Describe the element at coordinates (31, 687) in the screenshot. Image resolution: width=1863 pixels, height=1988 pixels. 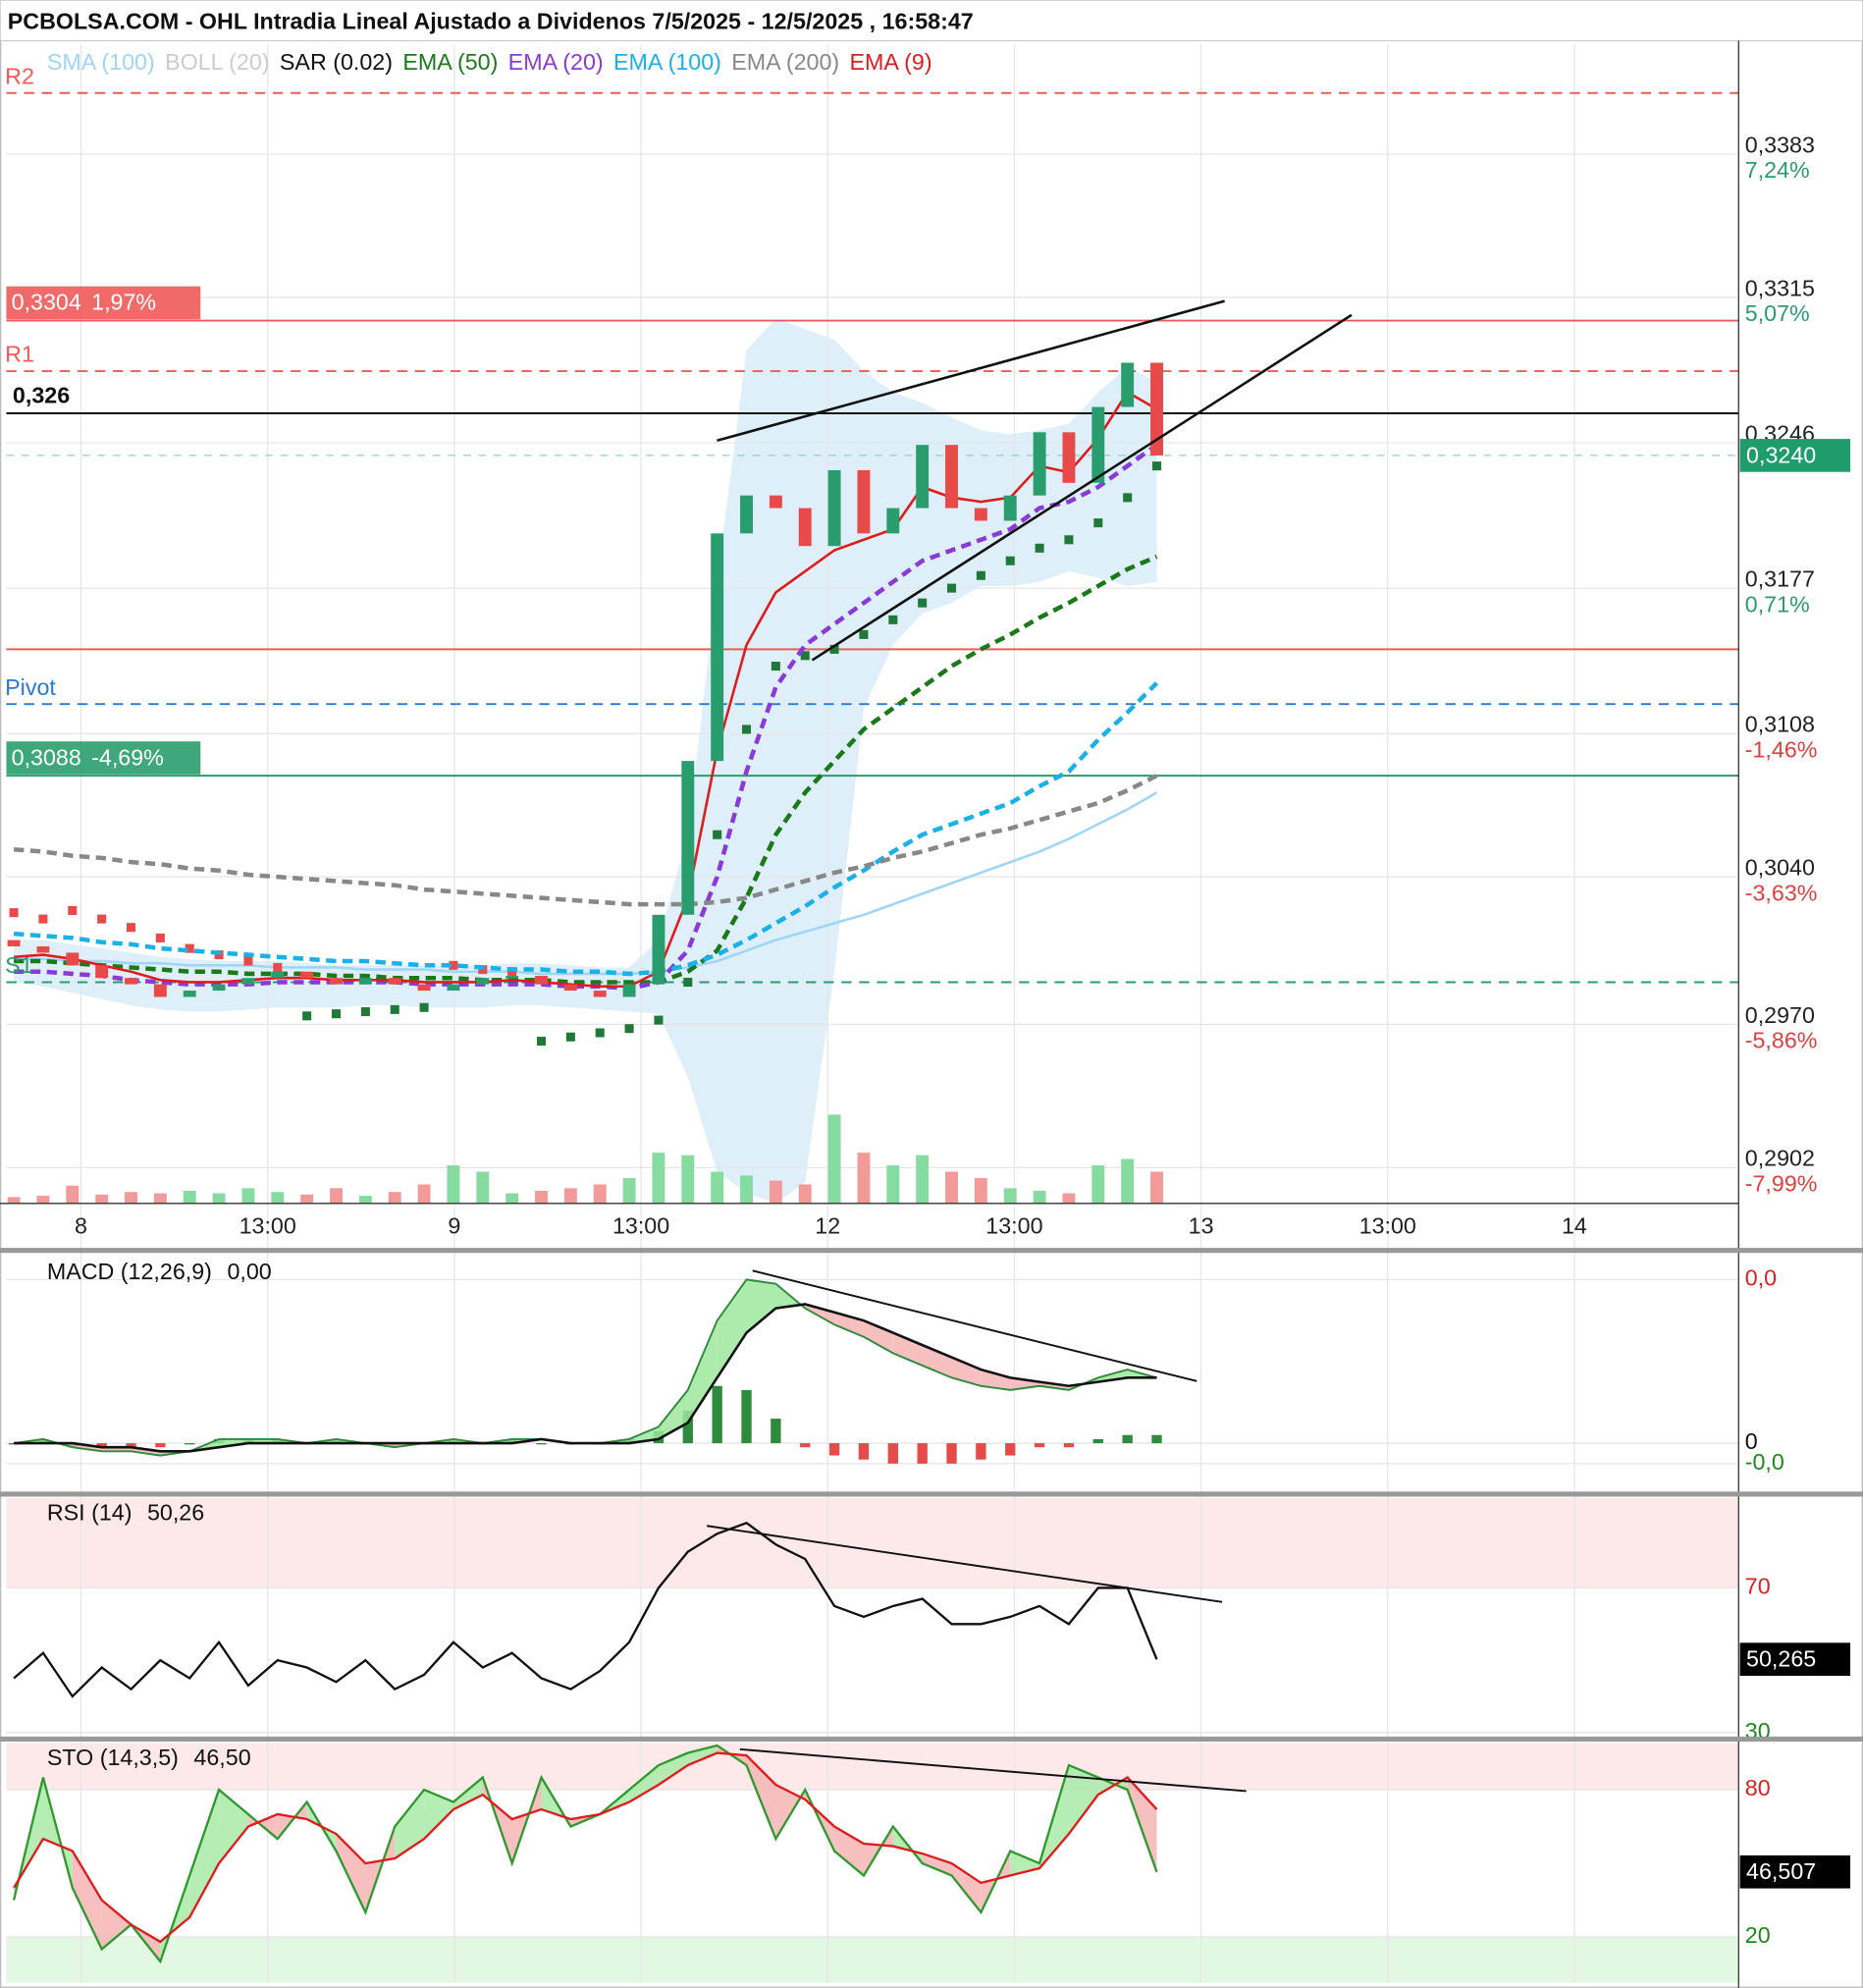
I see `level-name: Pivot` at that location.